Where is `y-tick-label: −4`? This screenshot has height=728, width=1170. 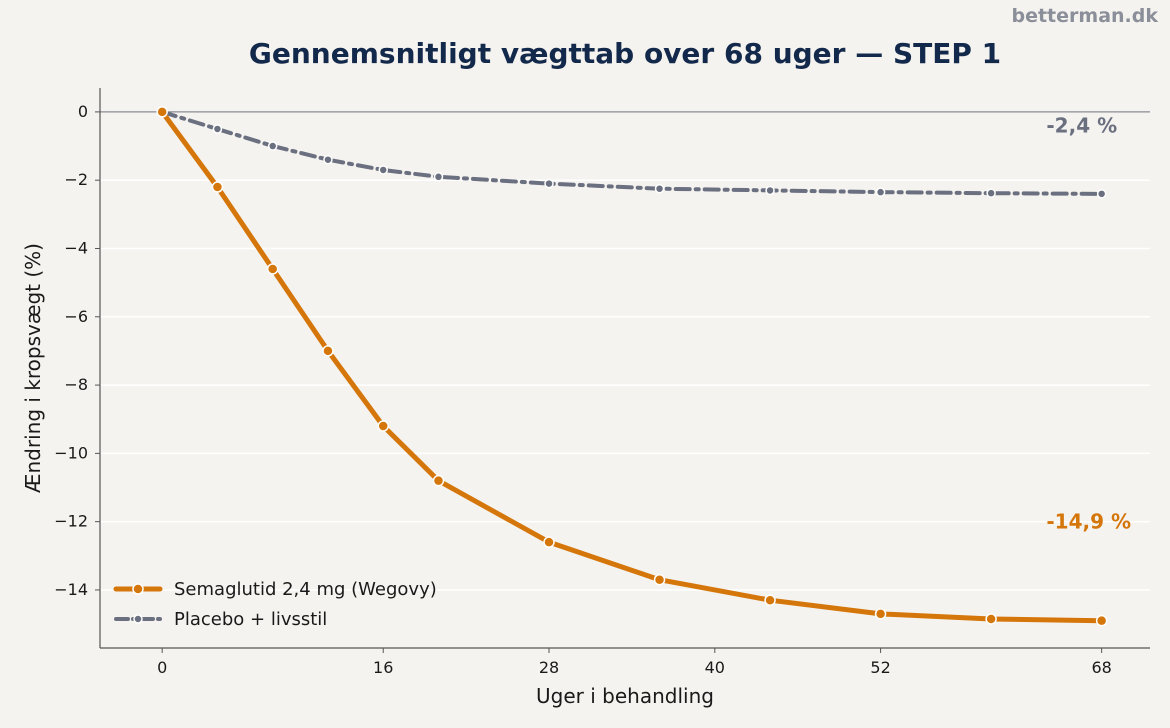 y-tick-label: −4 is located at coordinates (76, 247).